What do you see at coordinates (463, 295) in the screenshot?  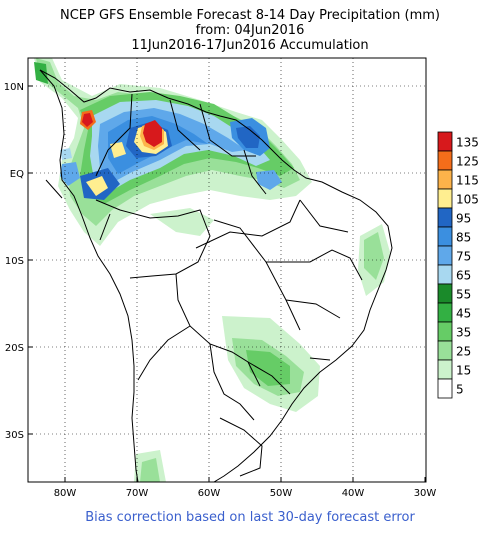 I see `legend-label-55: 55` at bounding box center [463, 295].